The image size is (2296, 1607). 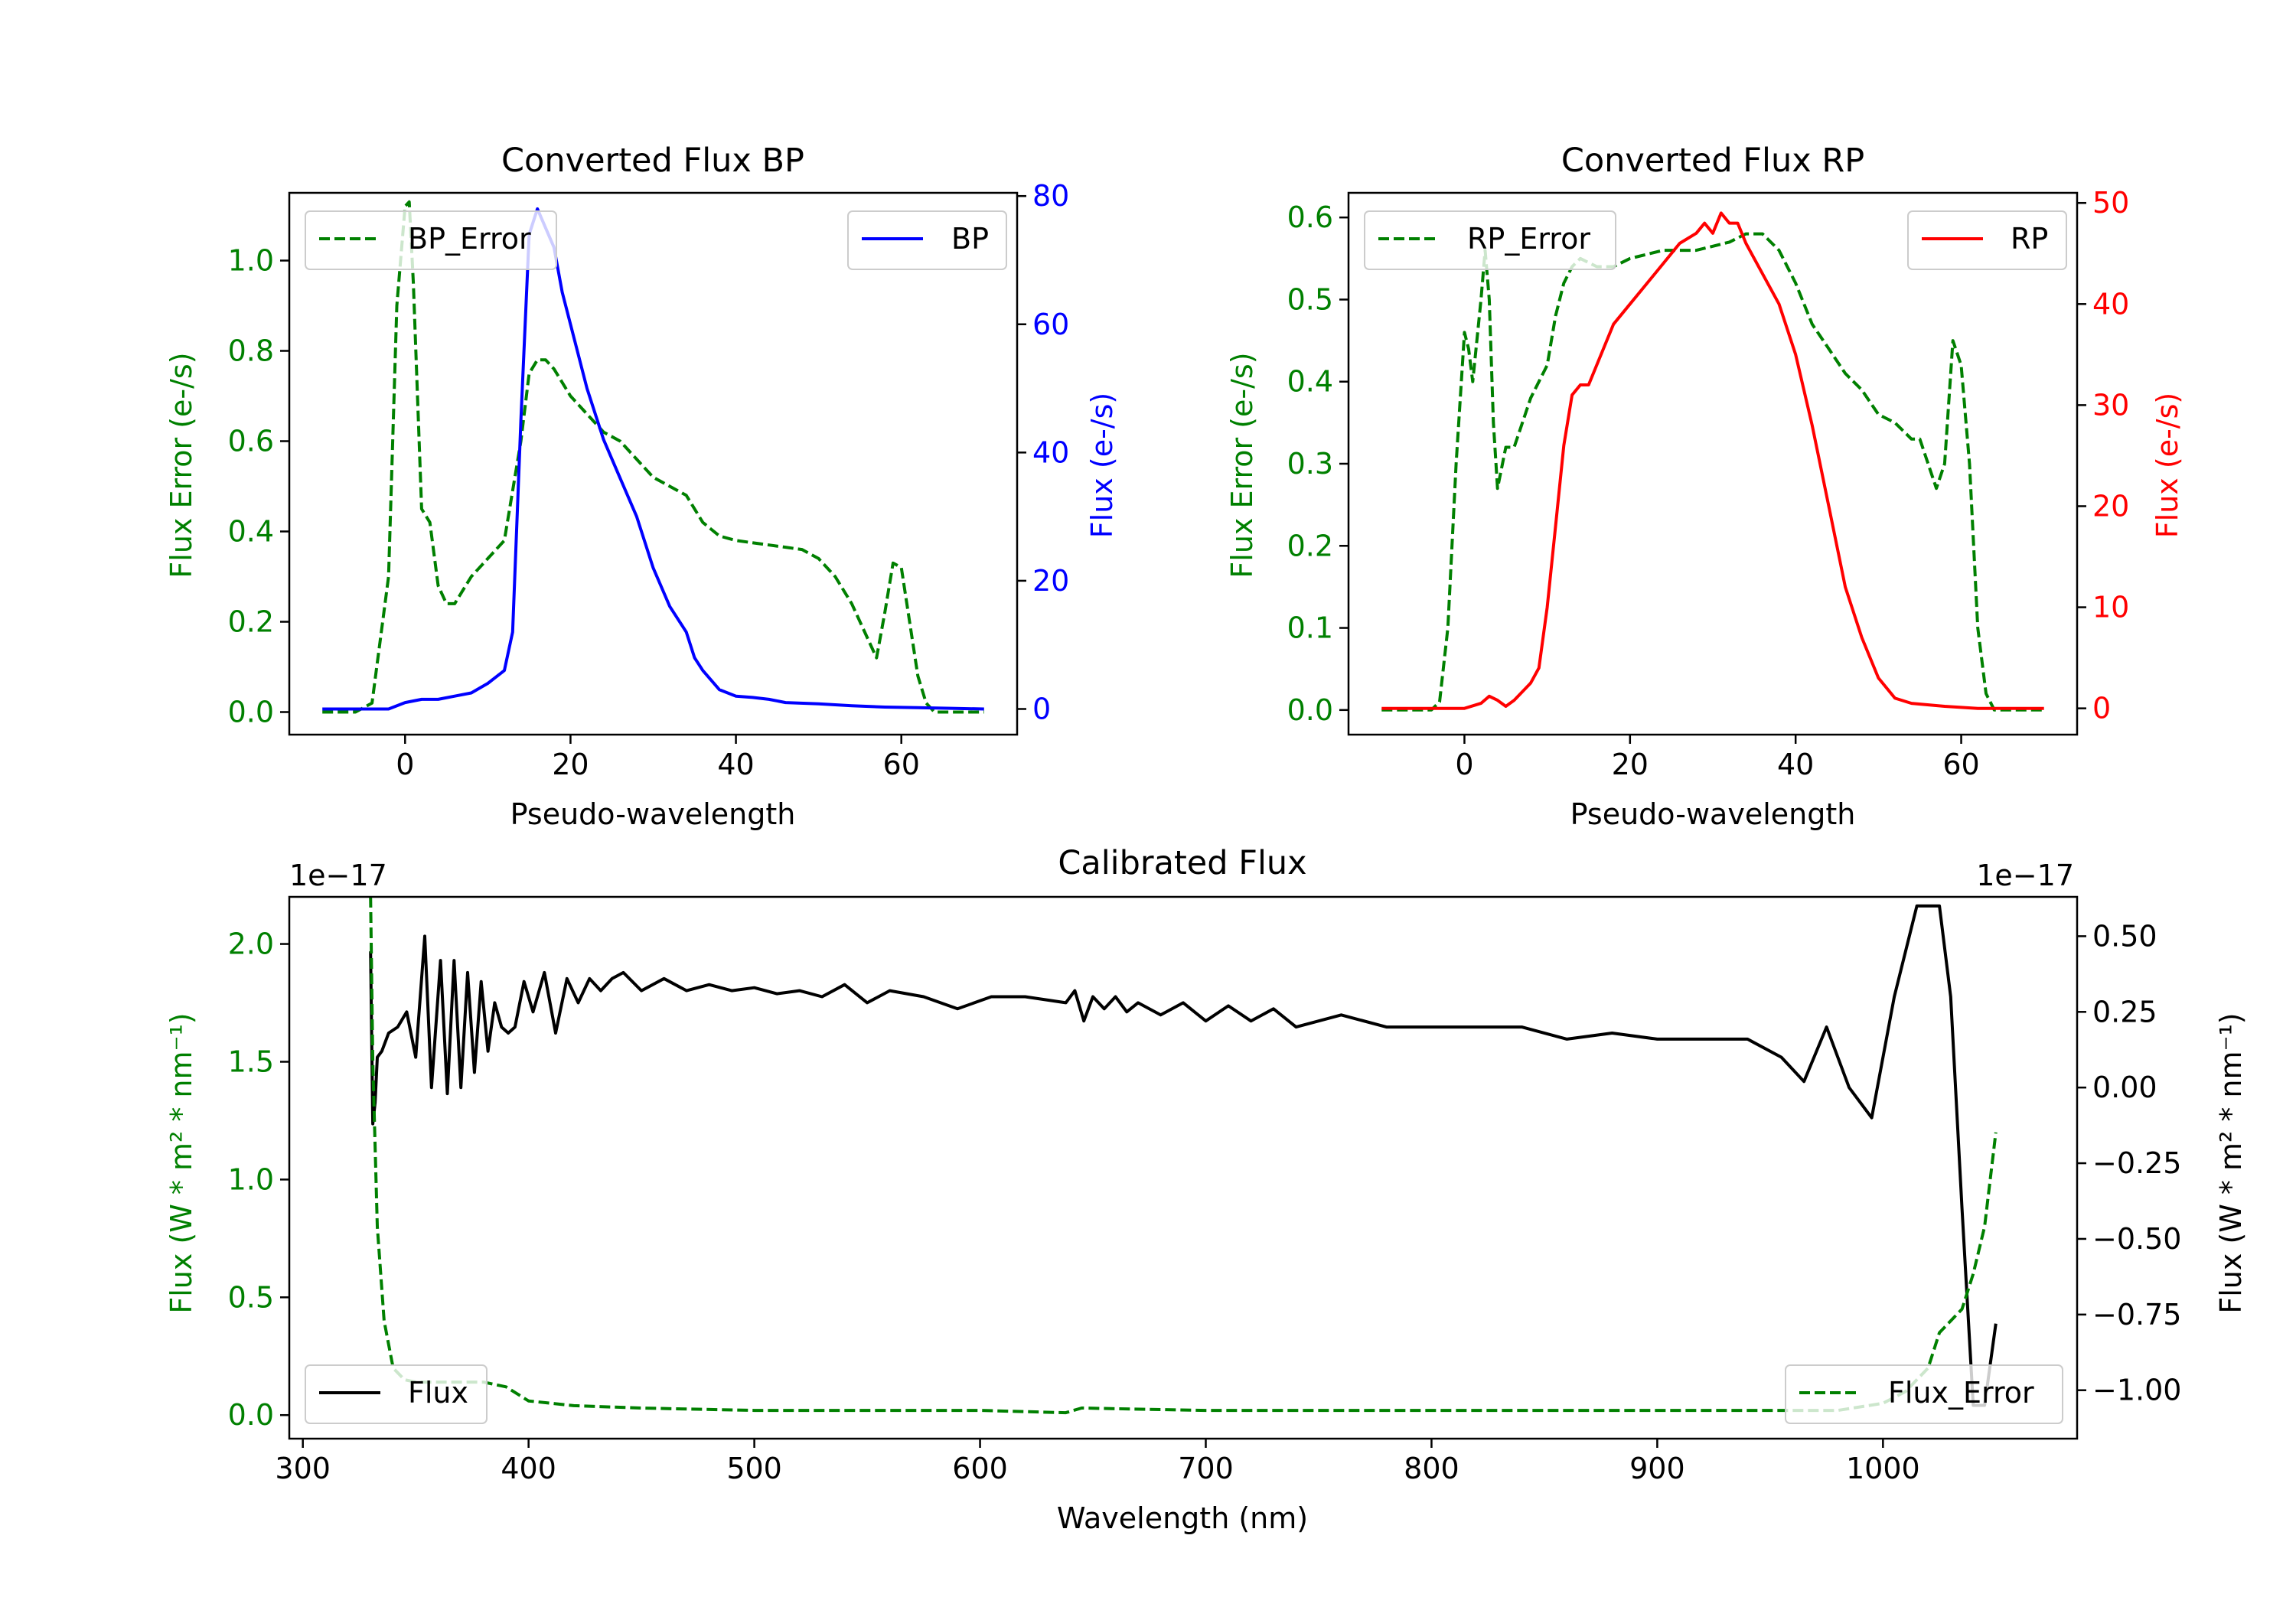 What do you see at coordinates (1050, 452) in the screenshot?
I see `bp-ytick-right-label: 40` at bounding box center [1050, 452].